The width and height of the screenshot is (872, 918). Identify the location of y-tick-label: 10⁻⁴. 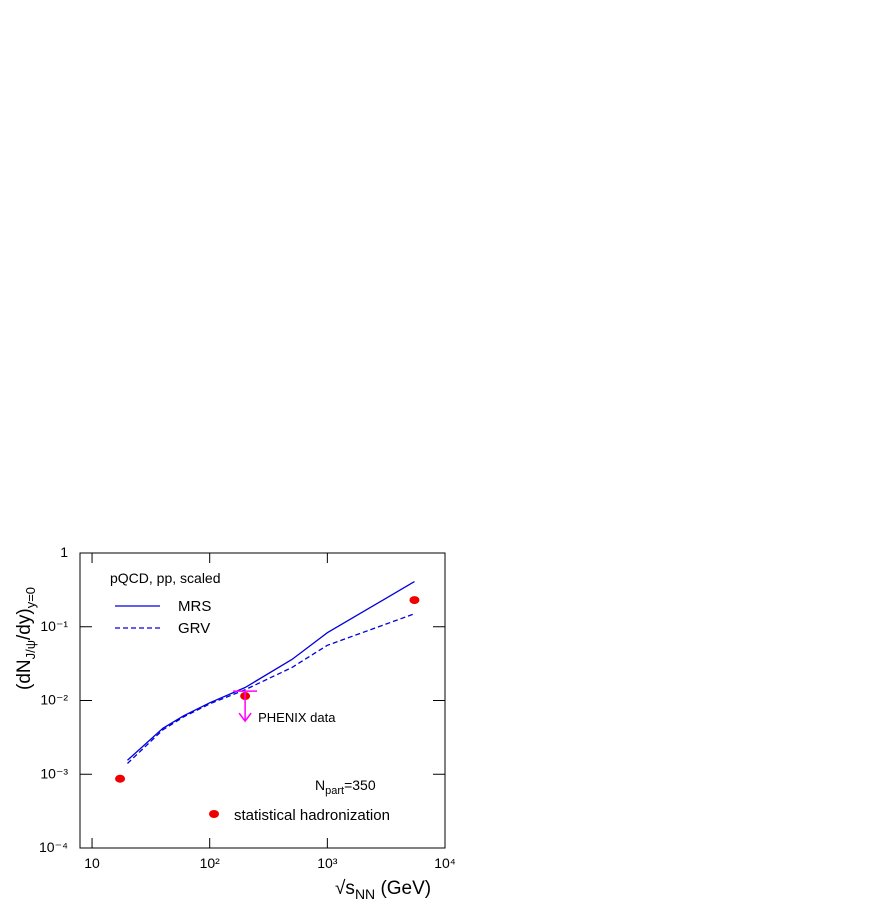
(53, 847).